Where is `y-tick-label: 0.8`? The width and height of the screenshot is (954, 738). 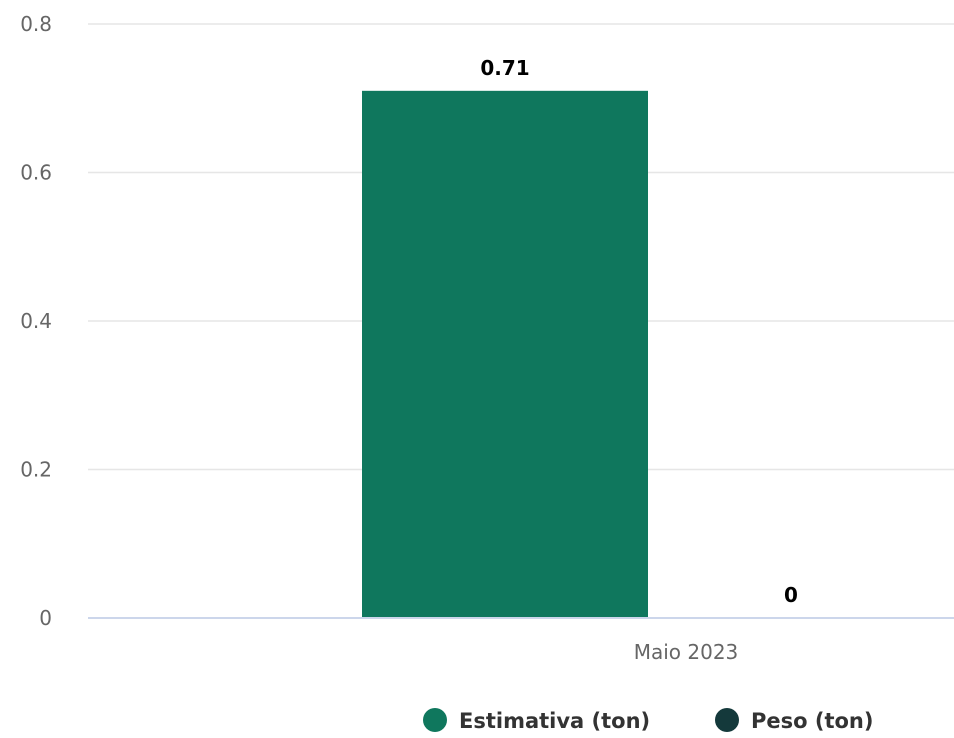
y-tick-label: 0.8 is located at coordinates (36, 24).